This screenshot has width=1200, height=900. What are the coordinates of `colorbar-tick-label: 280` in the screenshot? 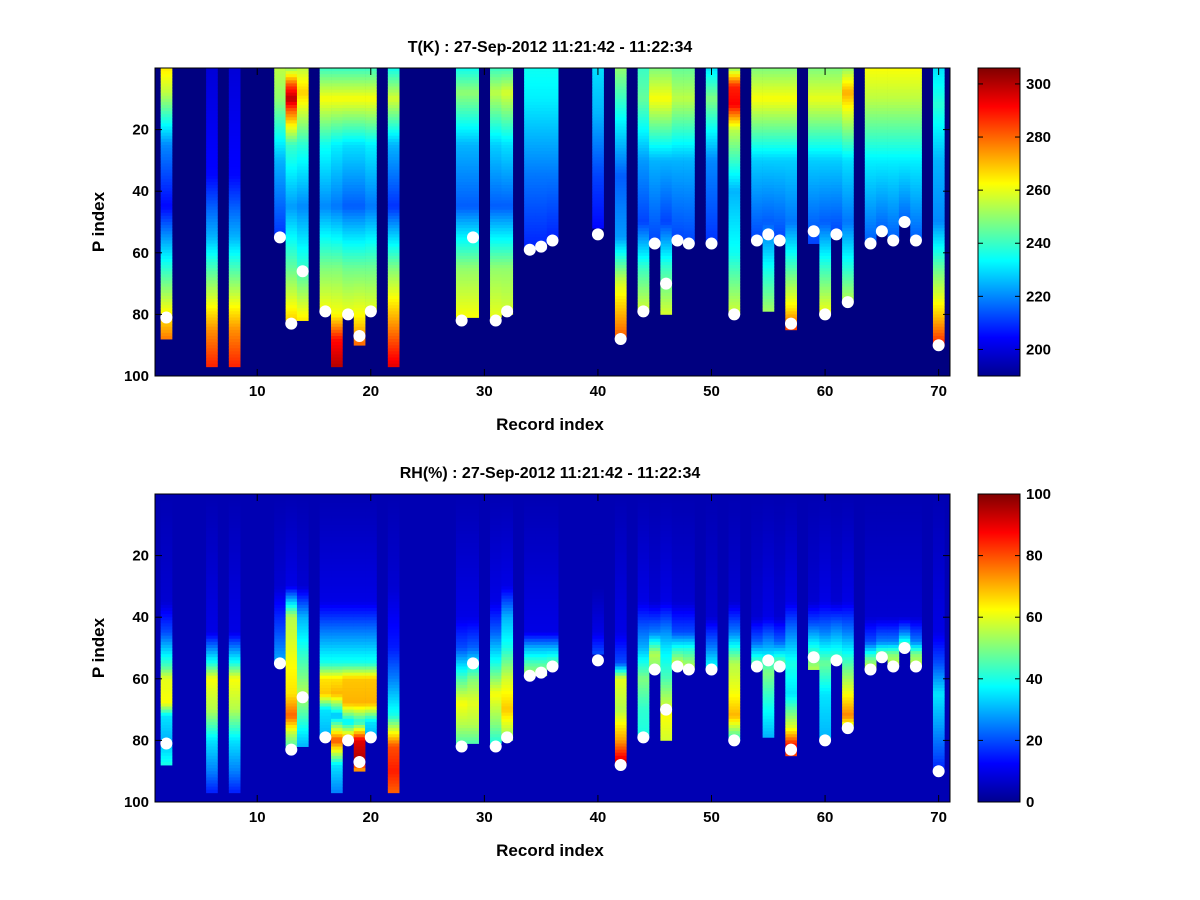 It's located at (1038, 137).